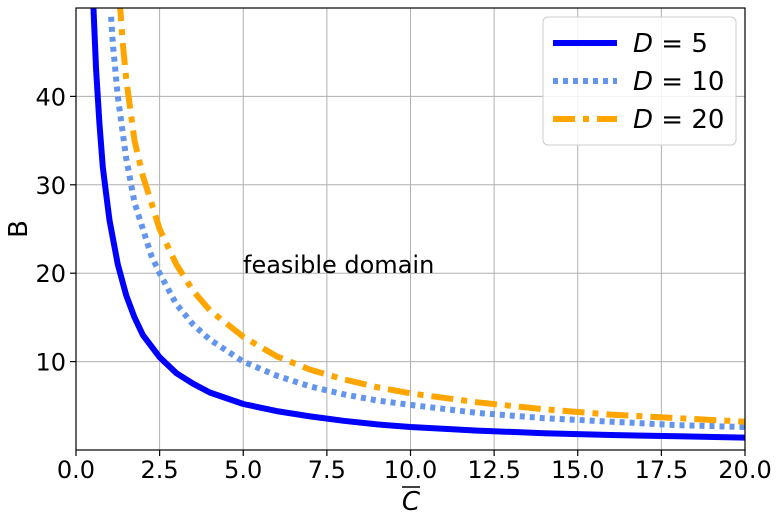  I want to click on x-tick-label: 7.5, so click(327, 470).